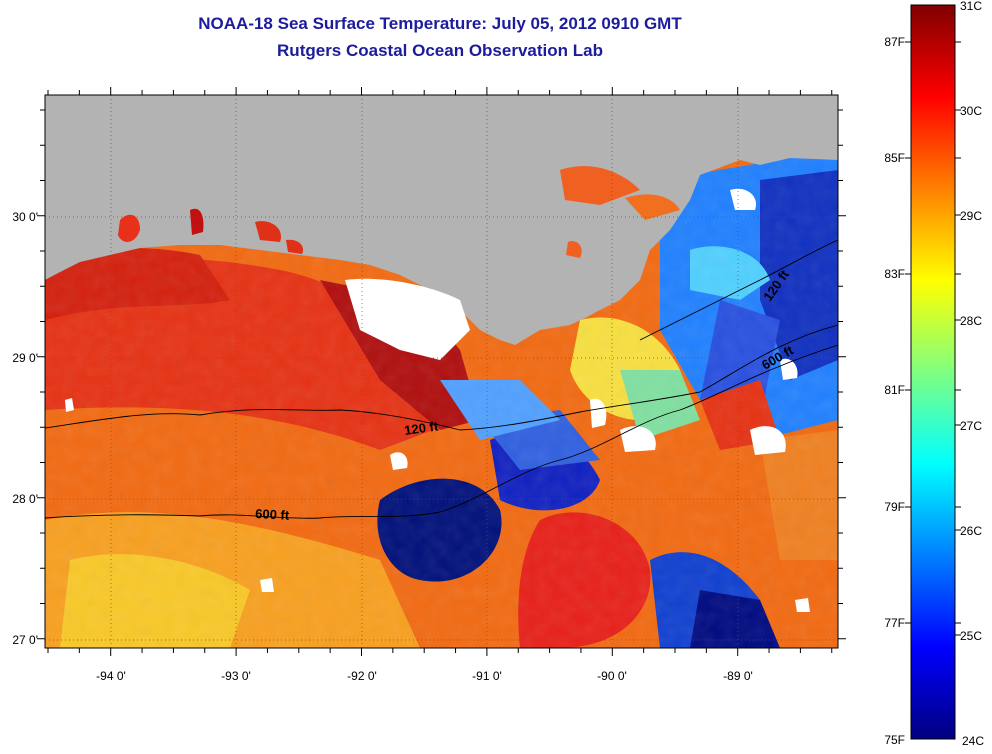 This screenshot has width=992, height=754. I want to click on colorbar-c-label: 27C, so click(971, 426).